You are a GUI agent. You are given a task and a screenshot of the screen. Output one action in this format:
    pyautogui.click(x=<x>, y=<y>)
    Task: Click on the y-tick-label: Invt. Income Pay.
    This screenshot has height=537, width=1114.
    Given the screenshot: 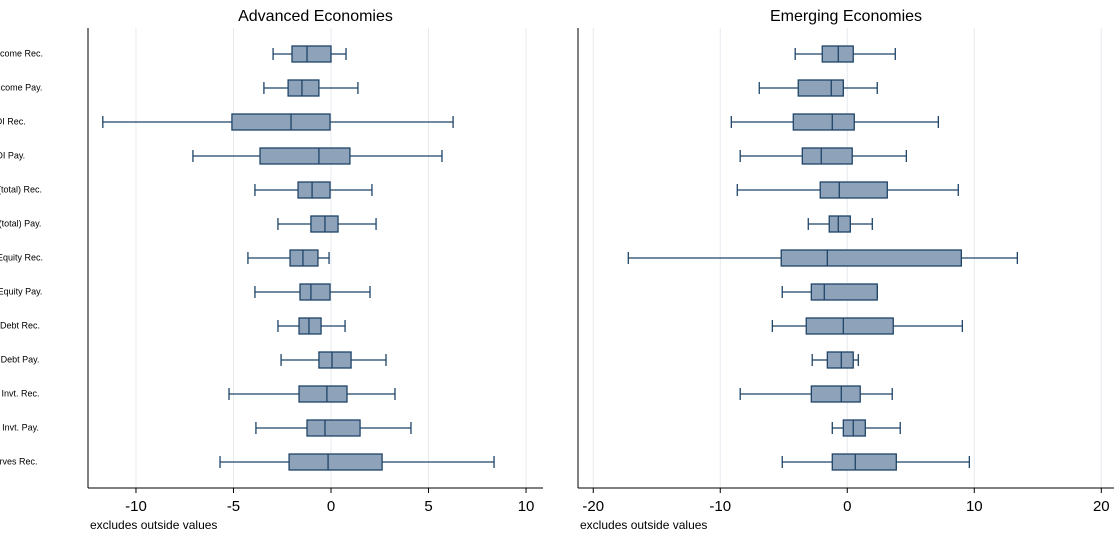 What is the action you would take?
    pyautogui.click(x=21, y=87)
    